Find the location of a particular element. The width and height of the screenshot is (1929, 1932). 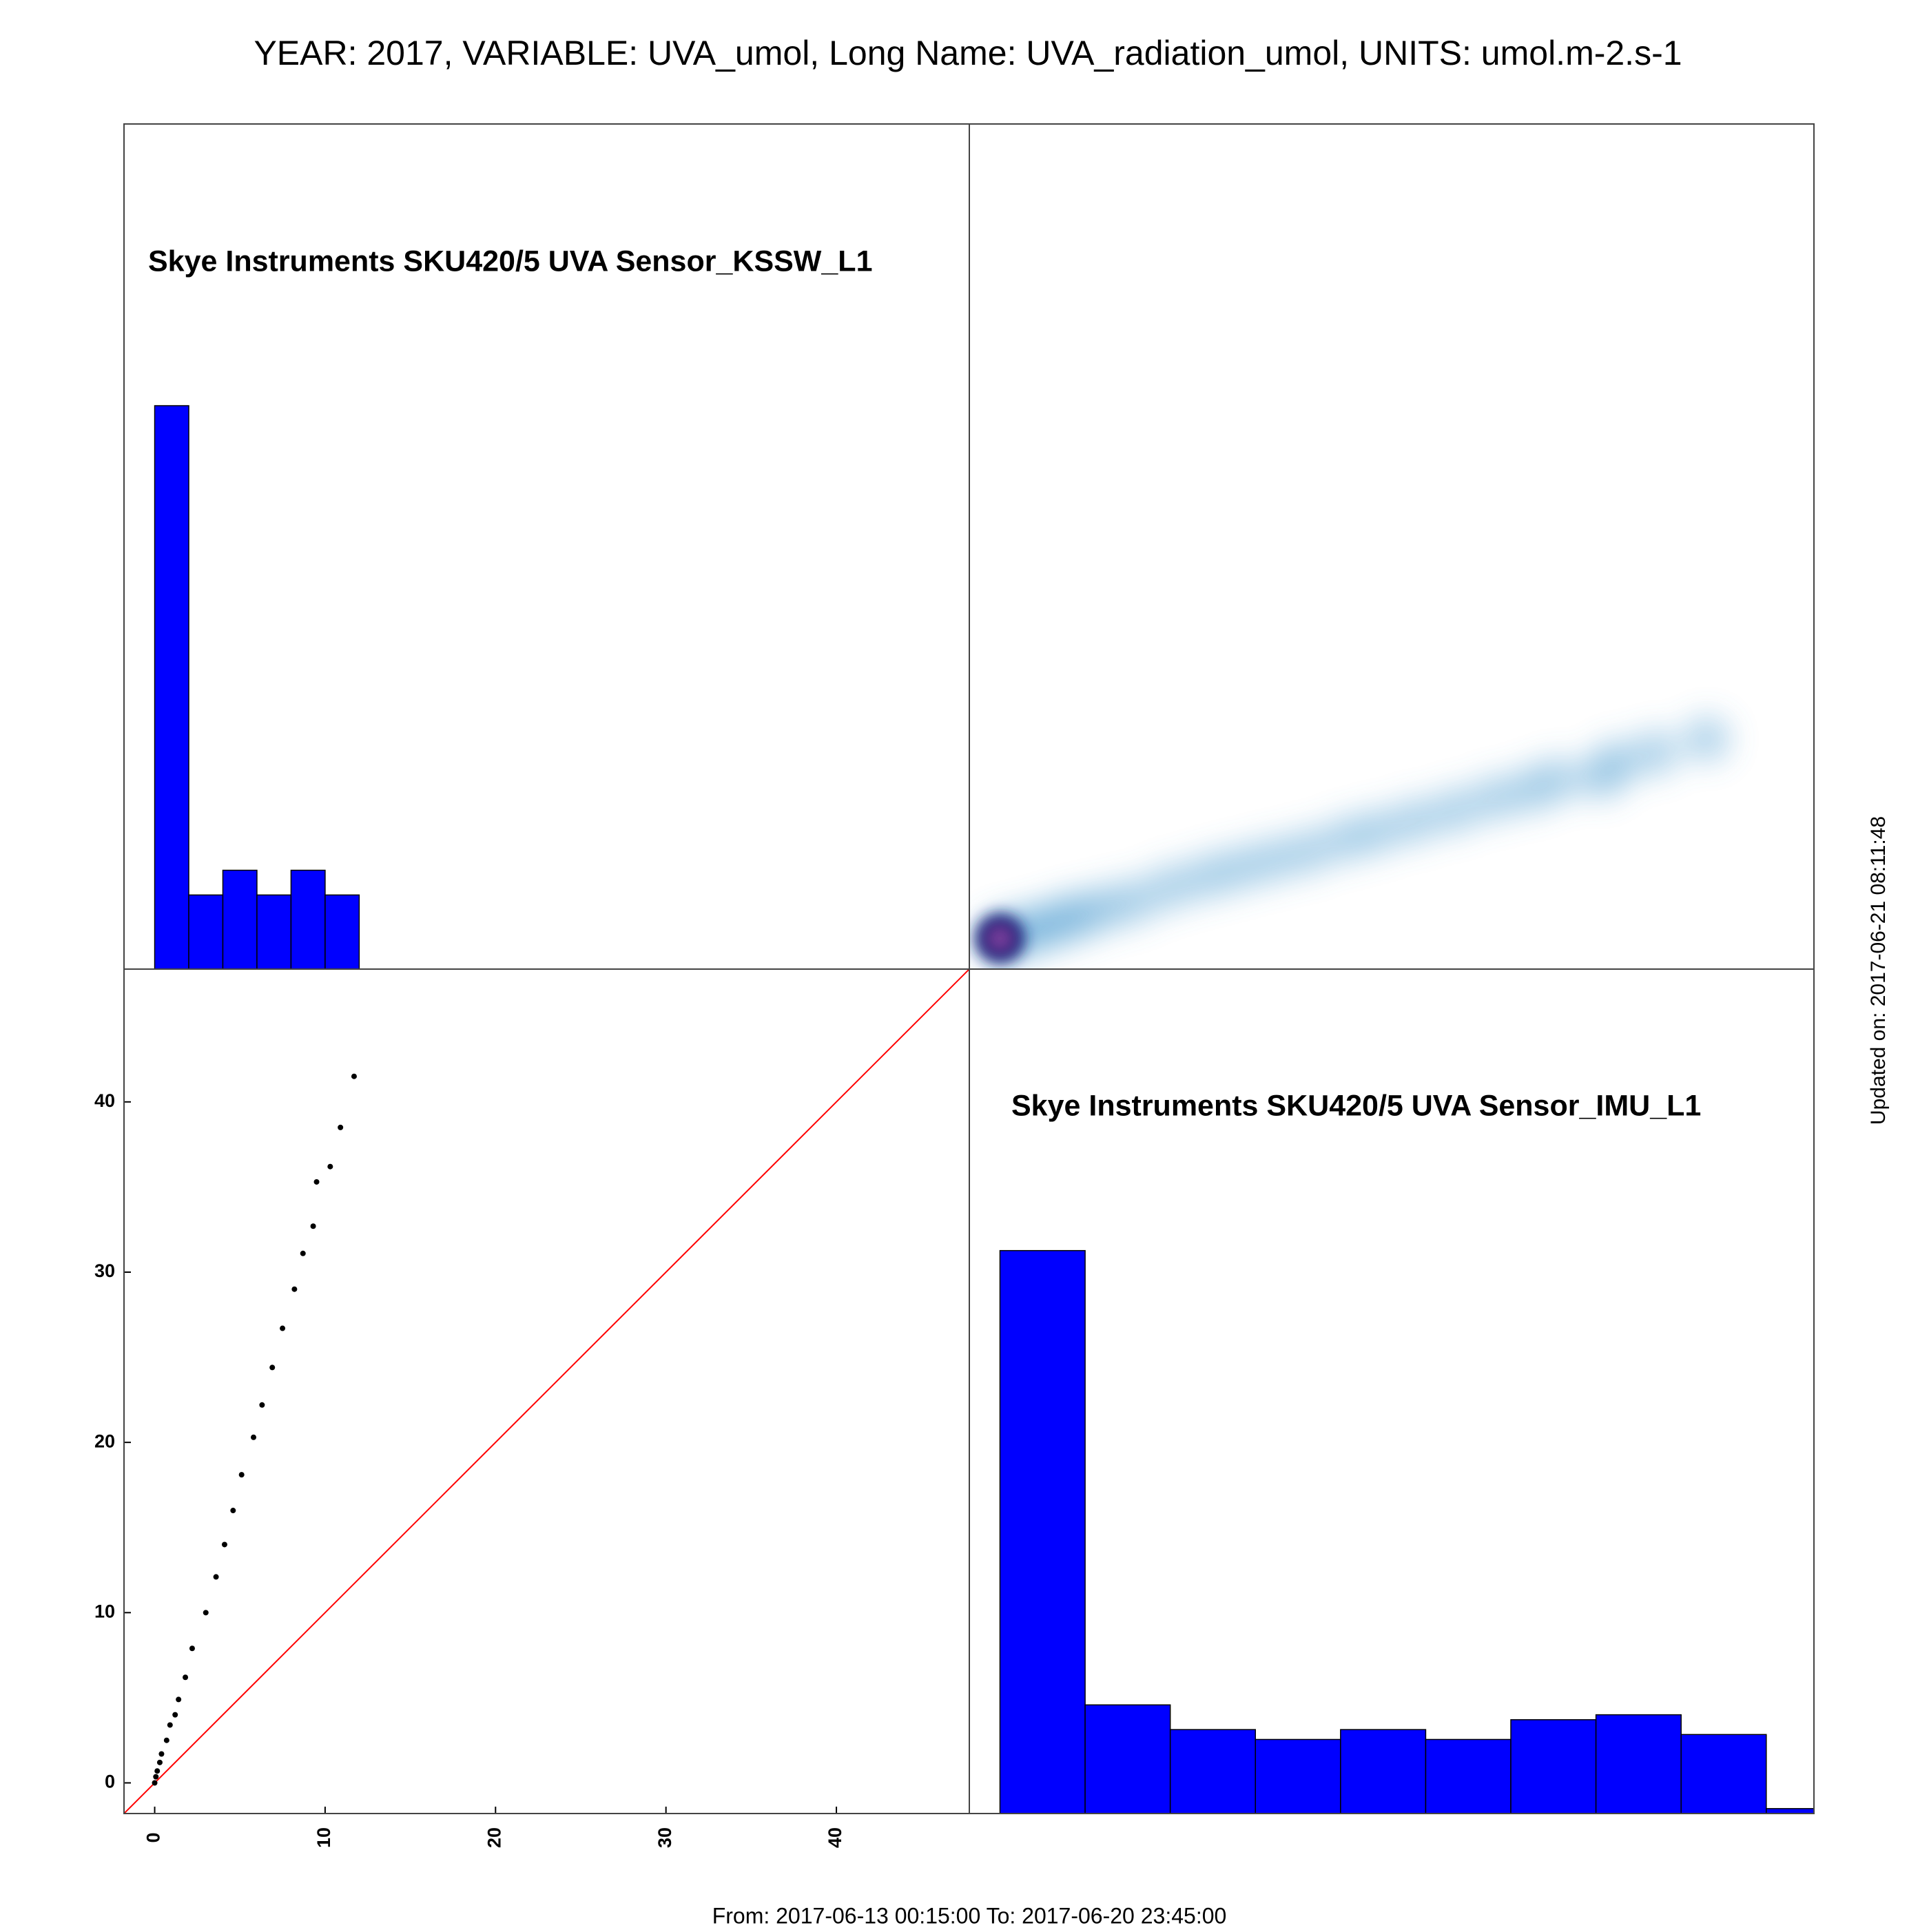

x-tick-label: 20 is located at coordinates (494, 1837).